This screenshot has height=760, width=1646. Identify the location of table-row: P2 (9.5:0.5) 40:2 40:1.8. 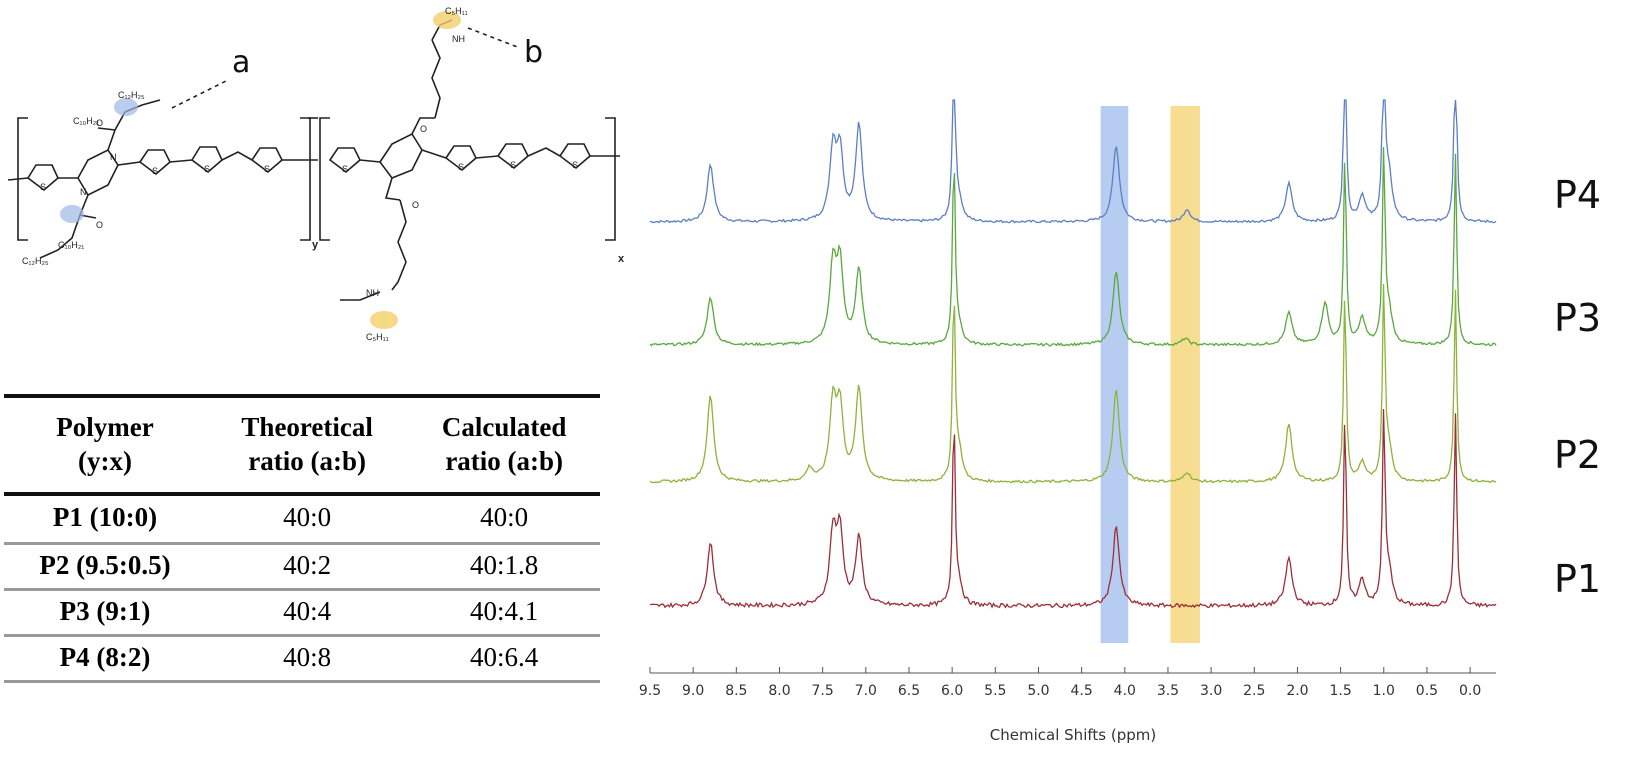
(302, 565).